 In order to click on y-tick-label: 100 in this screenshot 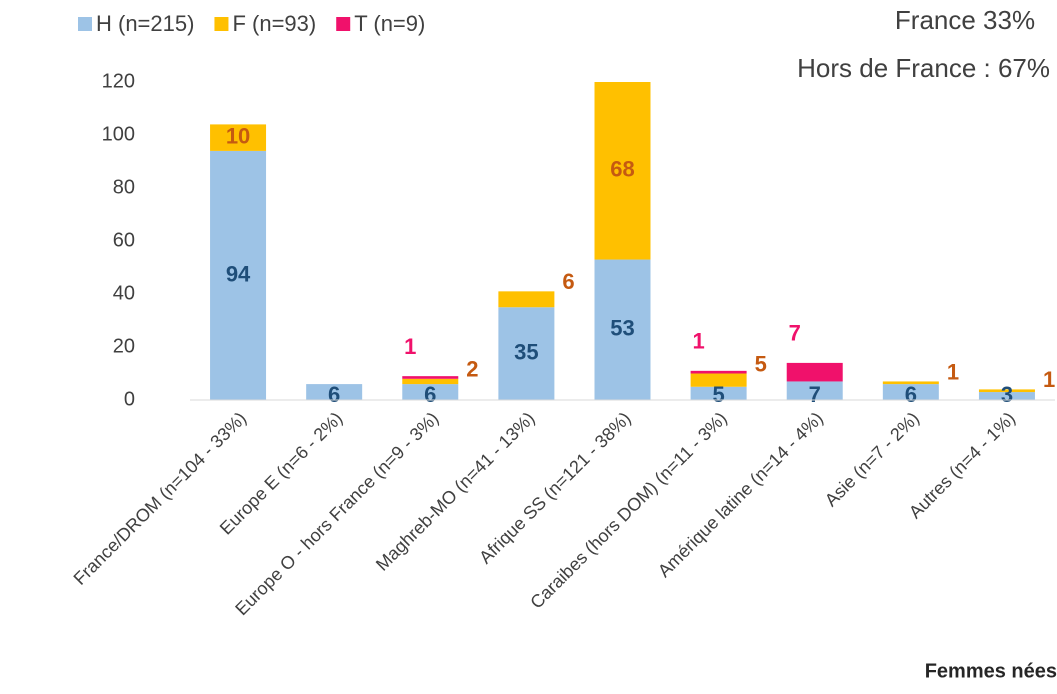, I will do `click(118, 134)`.